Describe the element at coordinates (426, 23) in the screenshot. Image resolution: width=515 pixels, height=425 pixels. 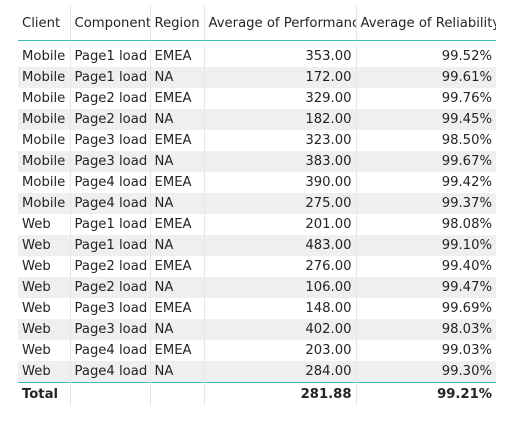
I see `column-header-reliability: Average of Reliability` at that location.